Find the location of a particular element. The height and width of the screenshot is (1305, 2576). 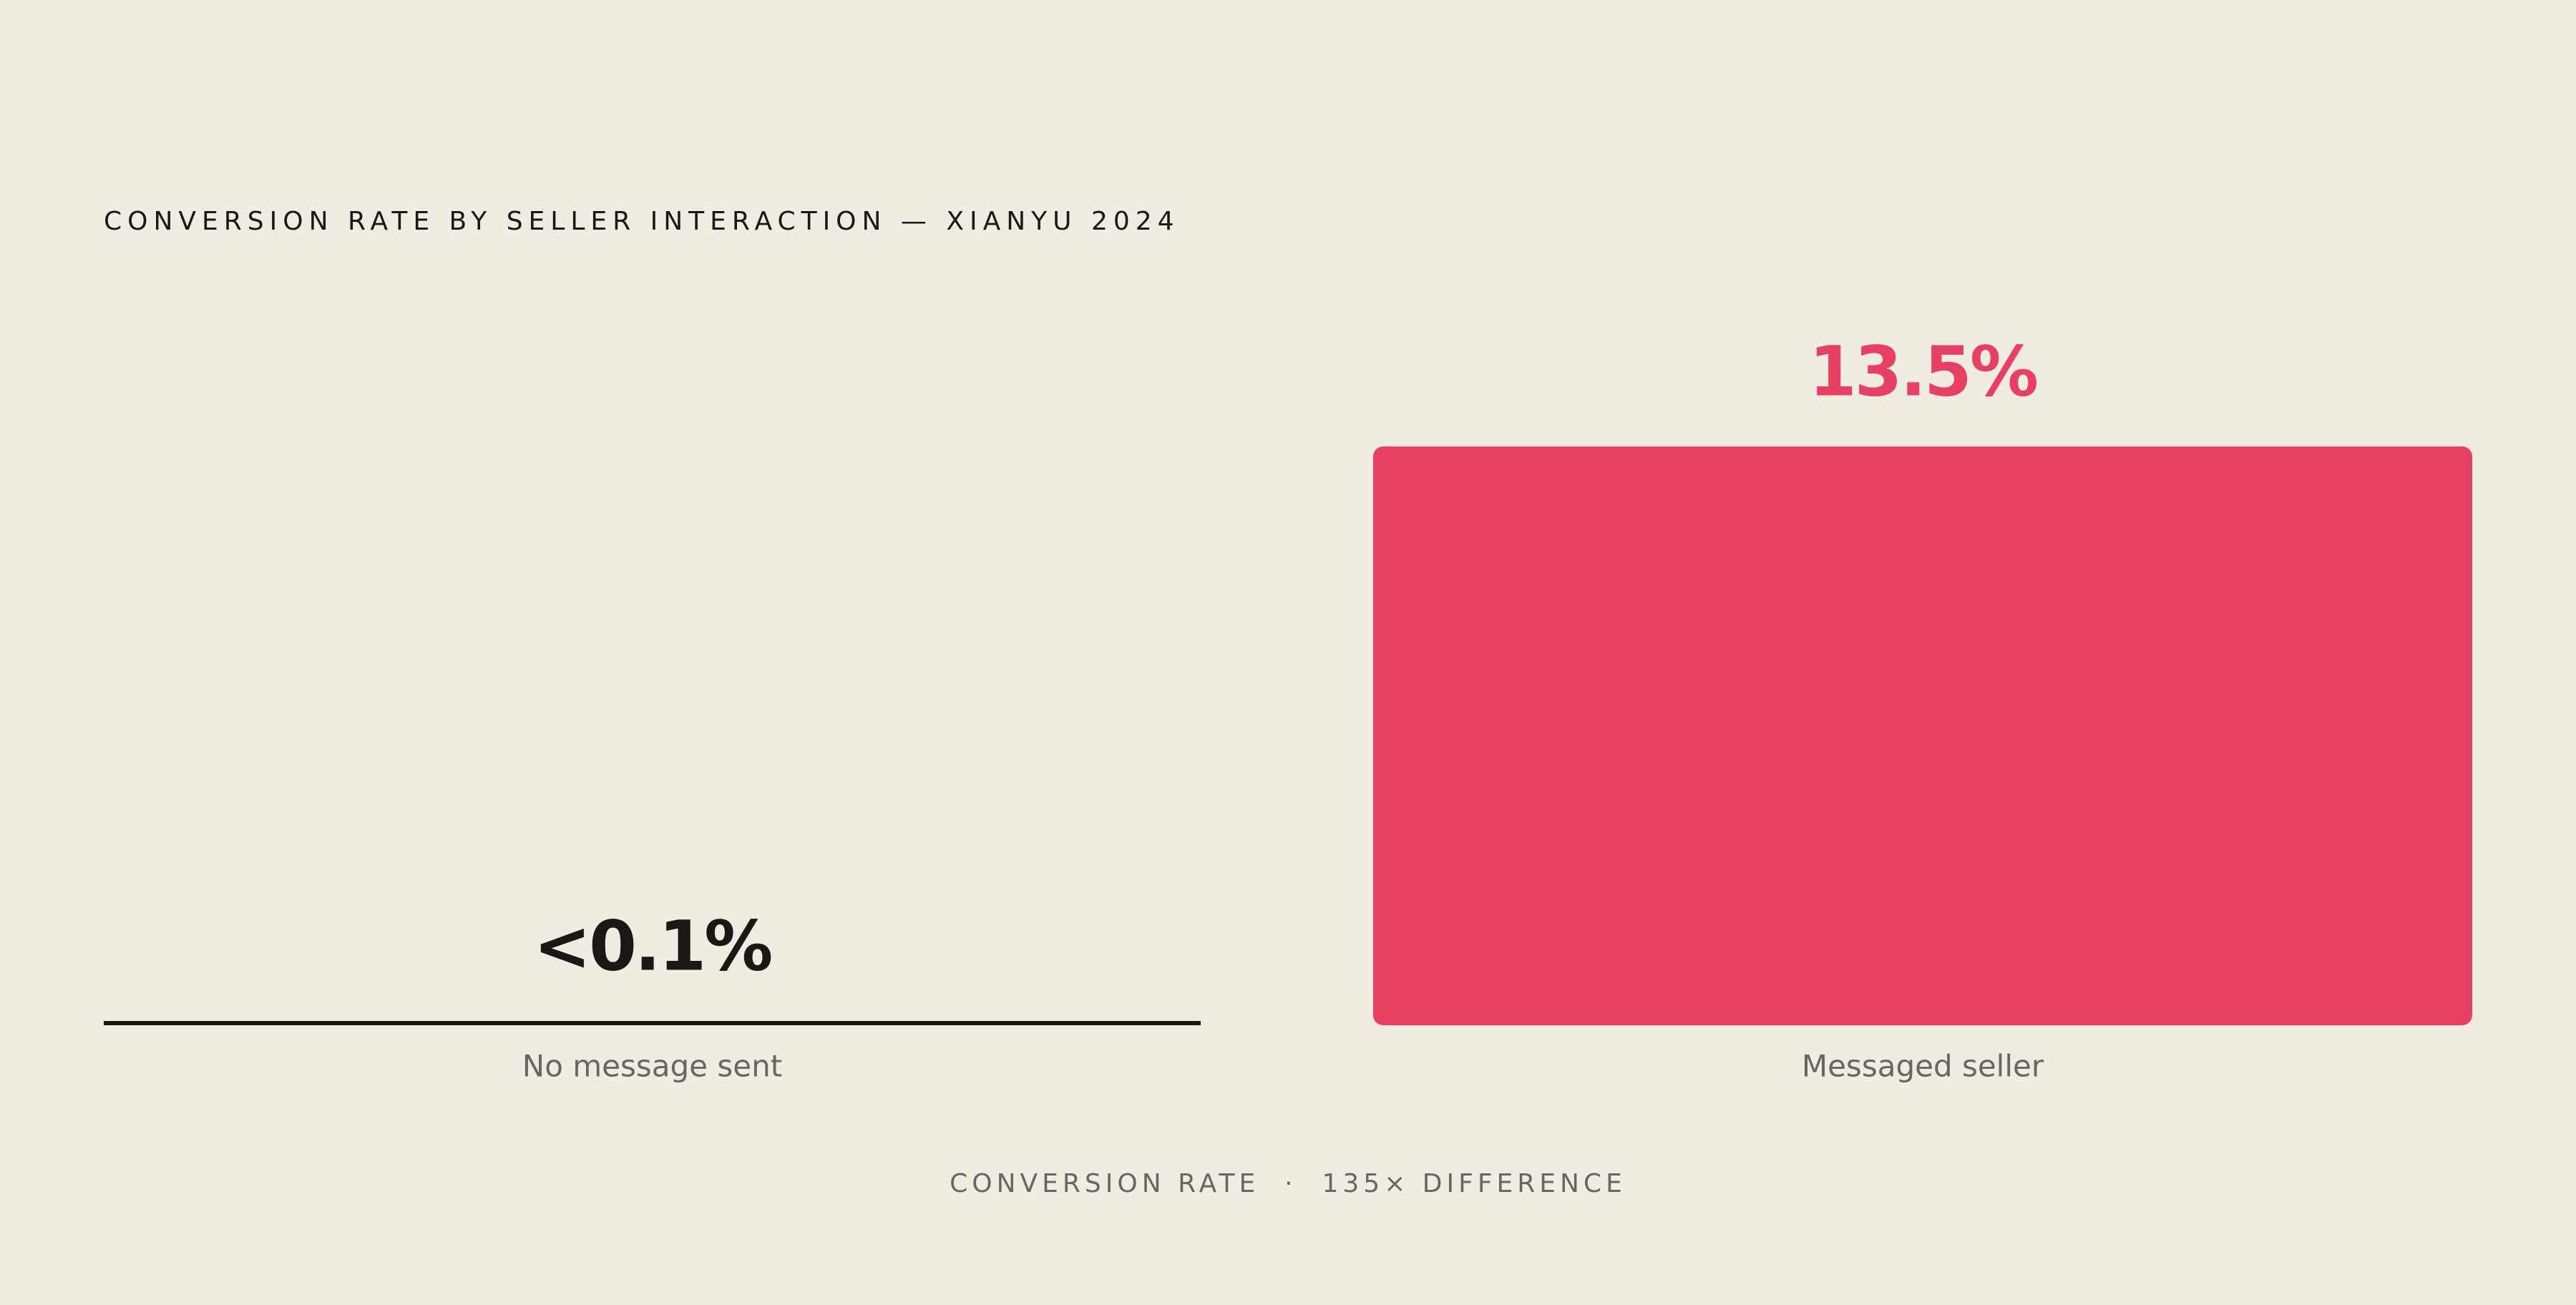

footer: CONVERSION RATE · 135× DIFFERENCE is located at coordinates (1288, 1183).